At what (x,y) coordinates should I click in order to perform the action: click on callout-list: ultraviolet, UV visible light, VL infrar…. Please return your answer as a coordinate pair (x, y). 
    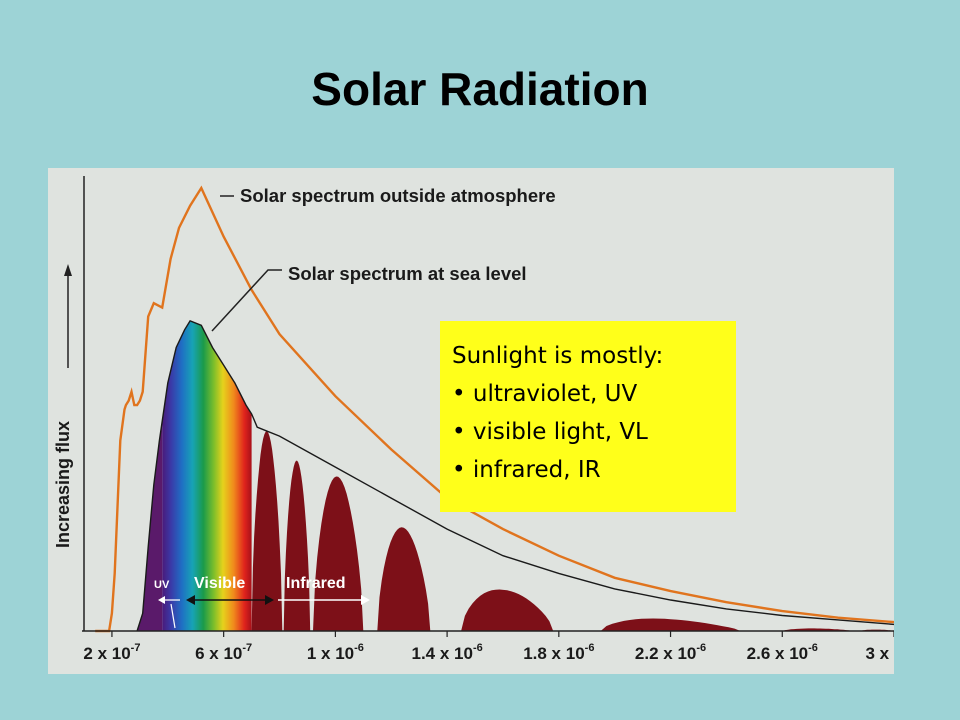
    Looking at the image, I should click on (594, 432).